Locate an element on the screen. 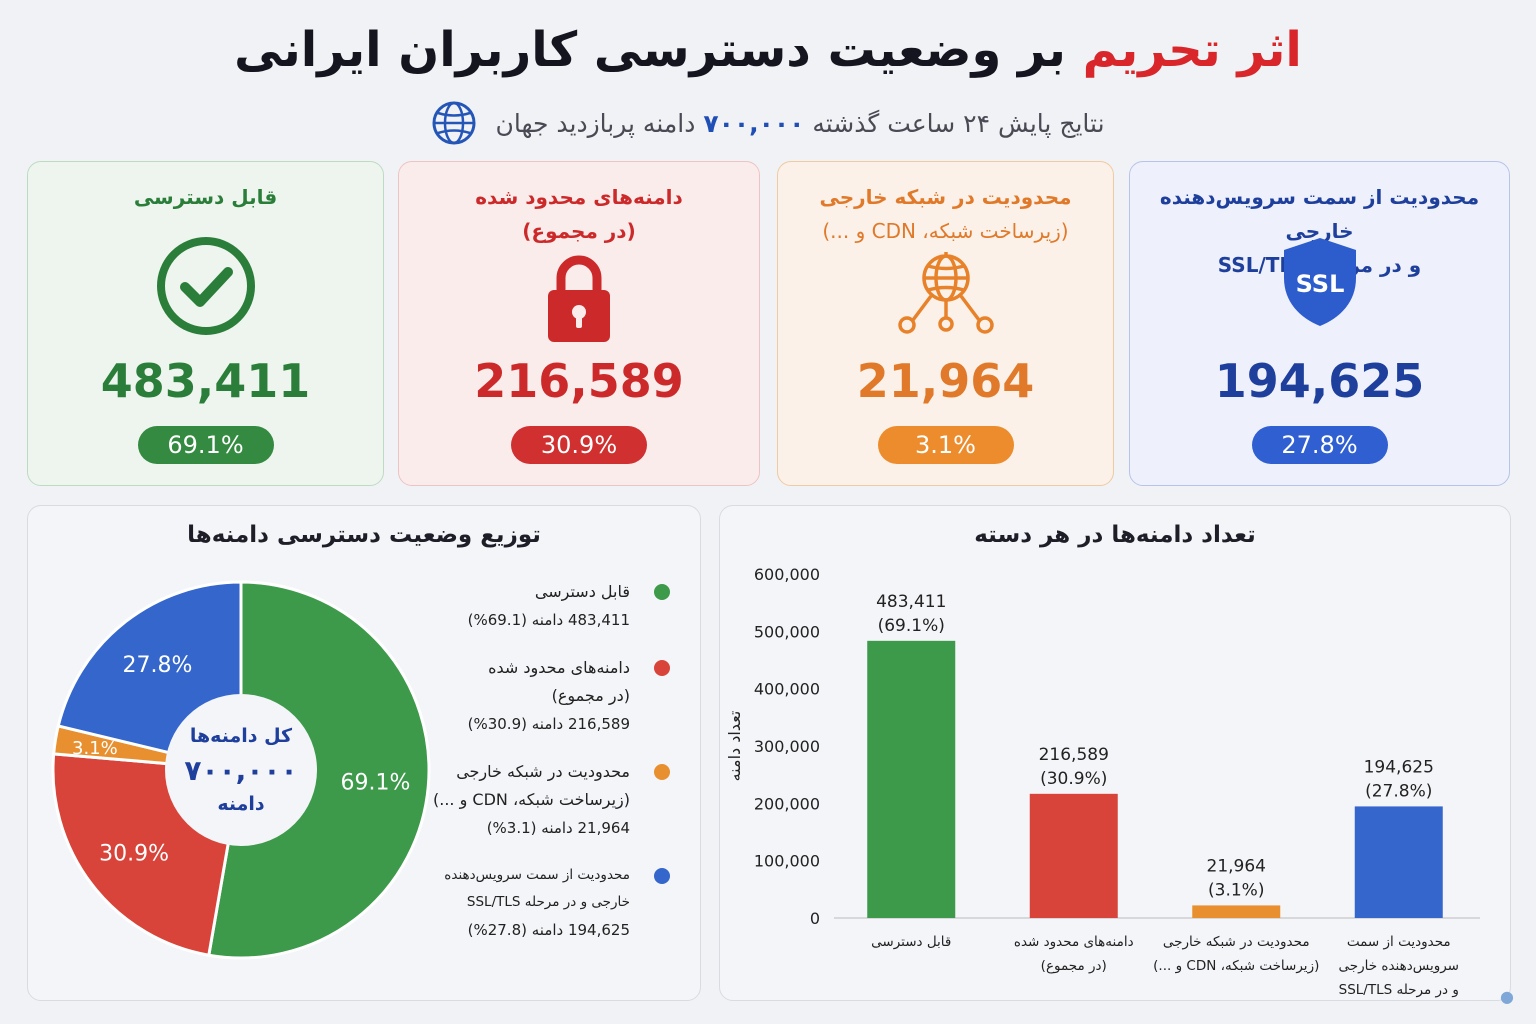 The height and width of the screenshot is (1024, 1536). legend-label: محدودیت از سمت سرویس‌دهنده is located at coordinates (537, 875).